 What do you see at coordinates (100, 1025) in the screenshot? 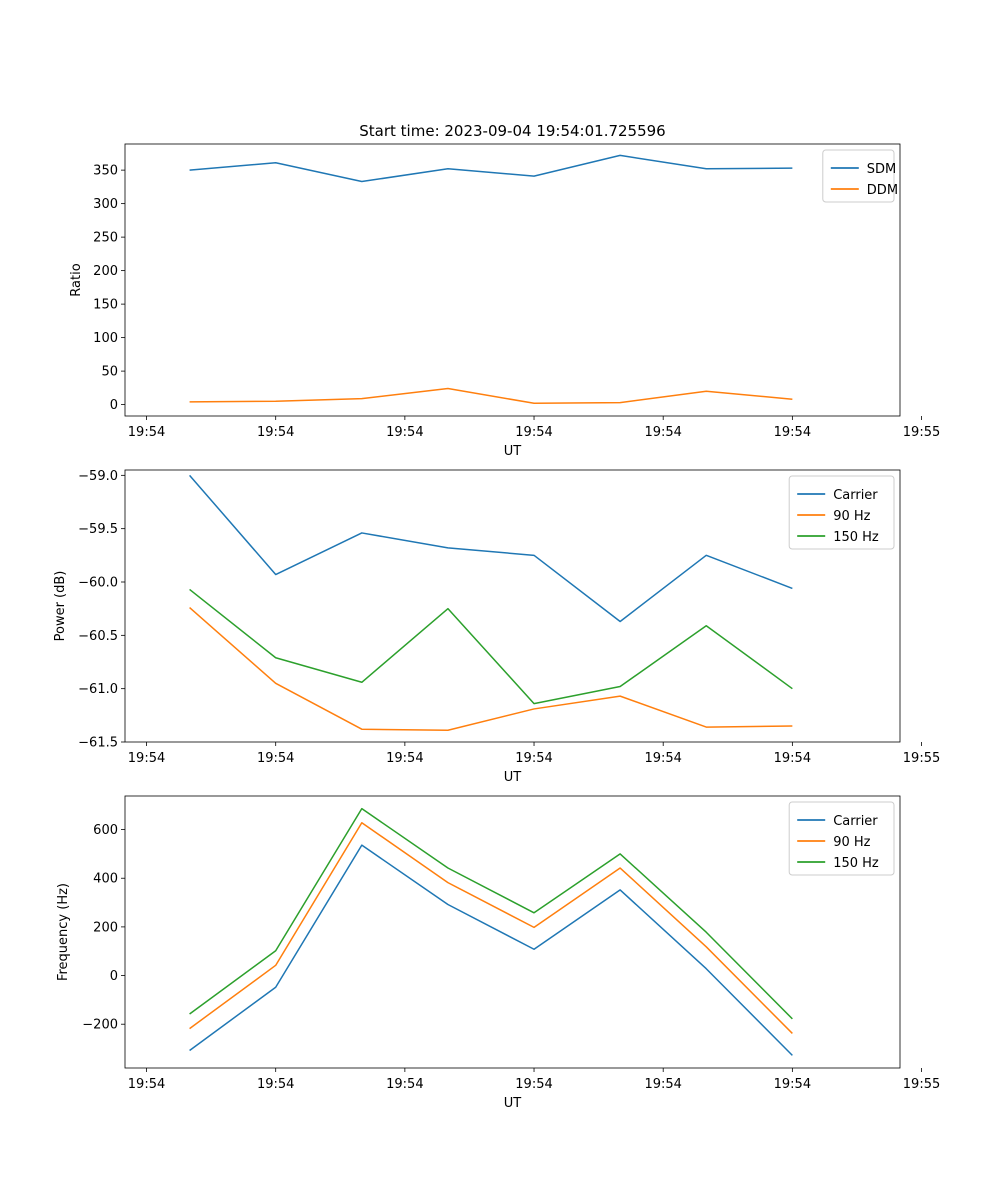
I see `chart-3-y-tick-label: −200` at bounding box center [100, 1025].